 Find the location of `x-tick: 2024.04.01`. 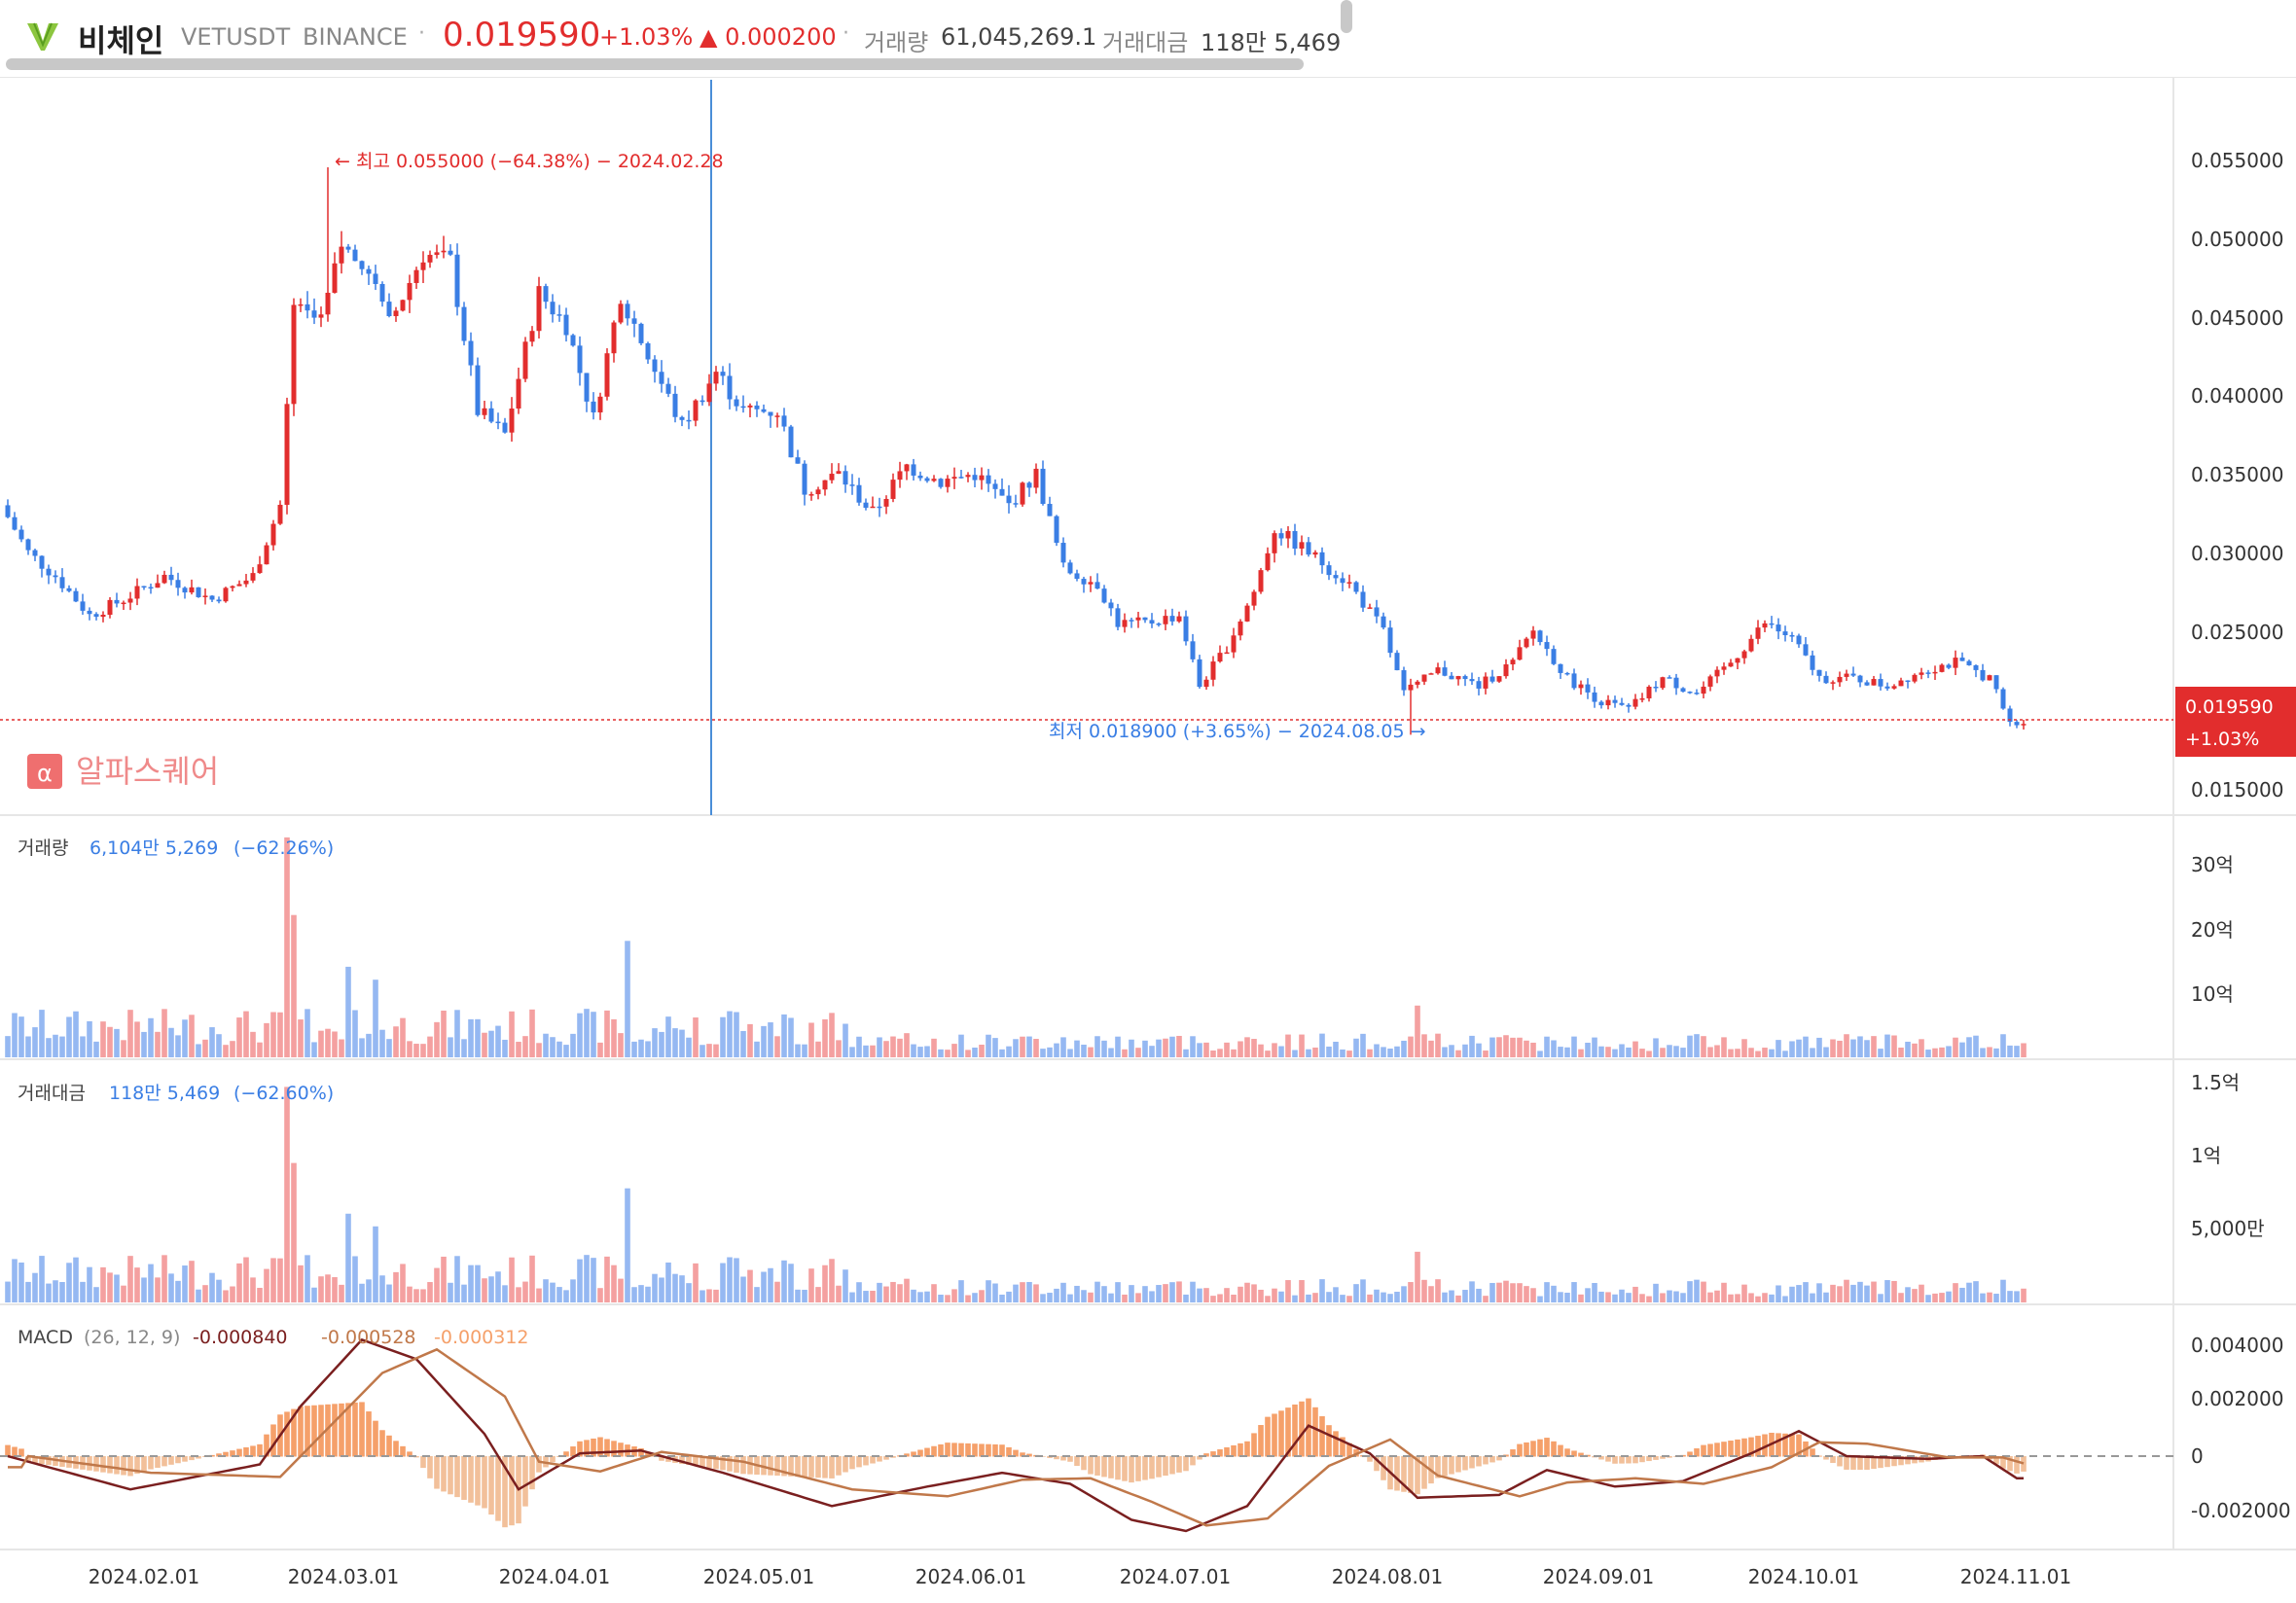

x-tick: 2024.04.01 is located at coordinates (555, 1577).